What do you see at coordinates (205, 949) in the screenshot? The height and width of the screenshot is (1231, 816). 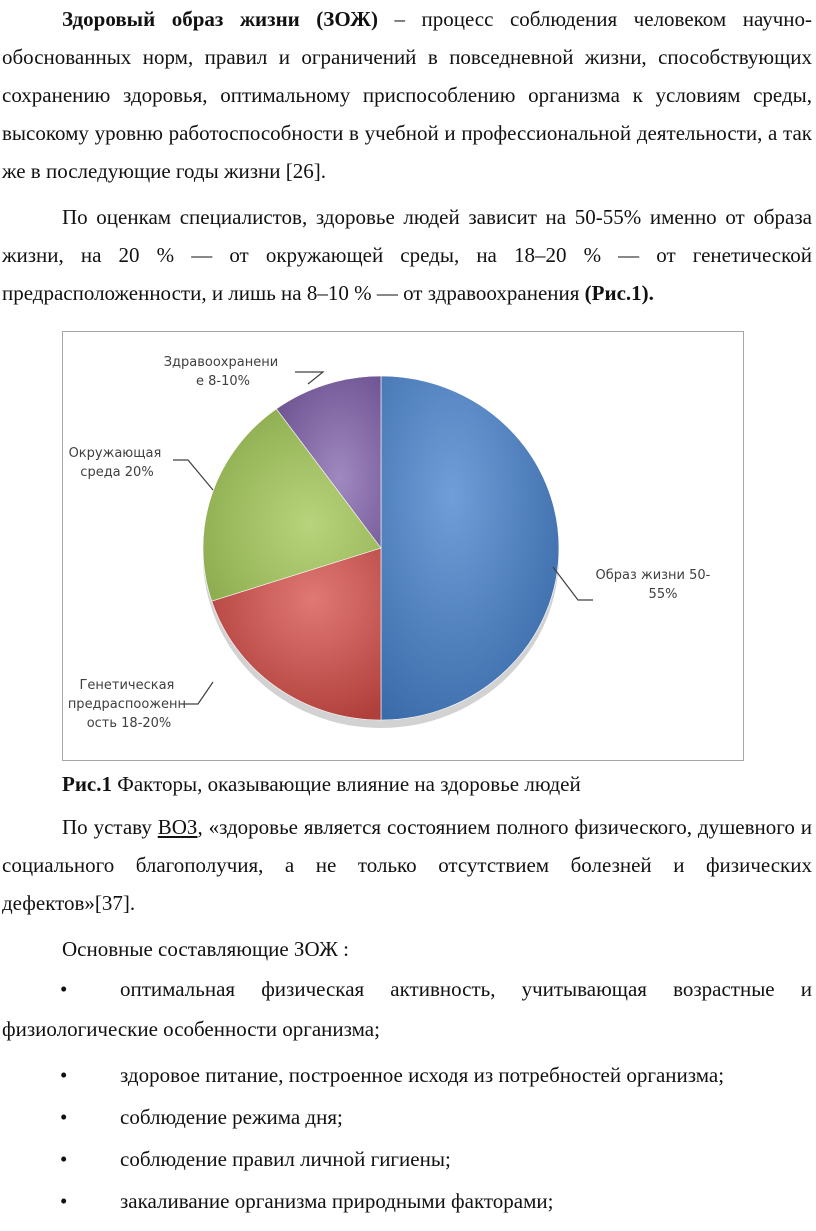 I see `components-heading-text: Основные составляющие ЗОЖ :` at bounding box center [205, 949].